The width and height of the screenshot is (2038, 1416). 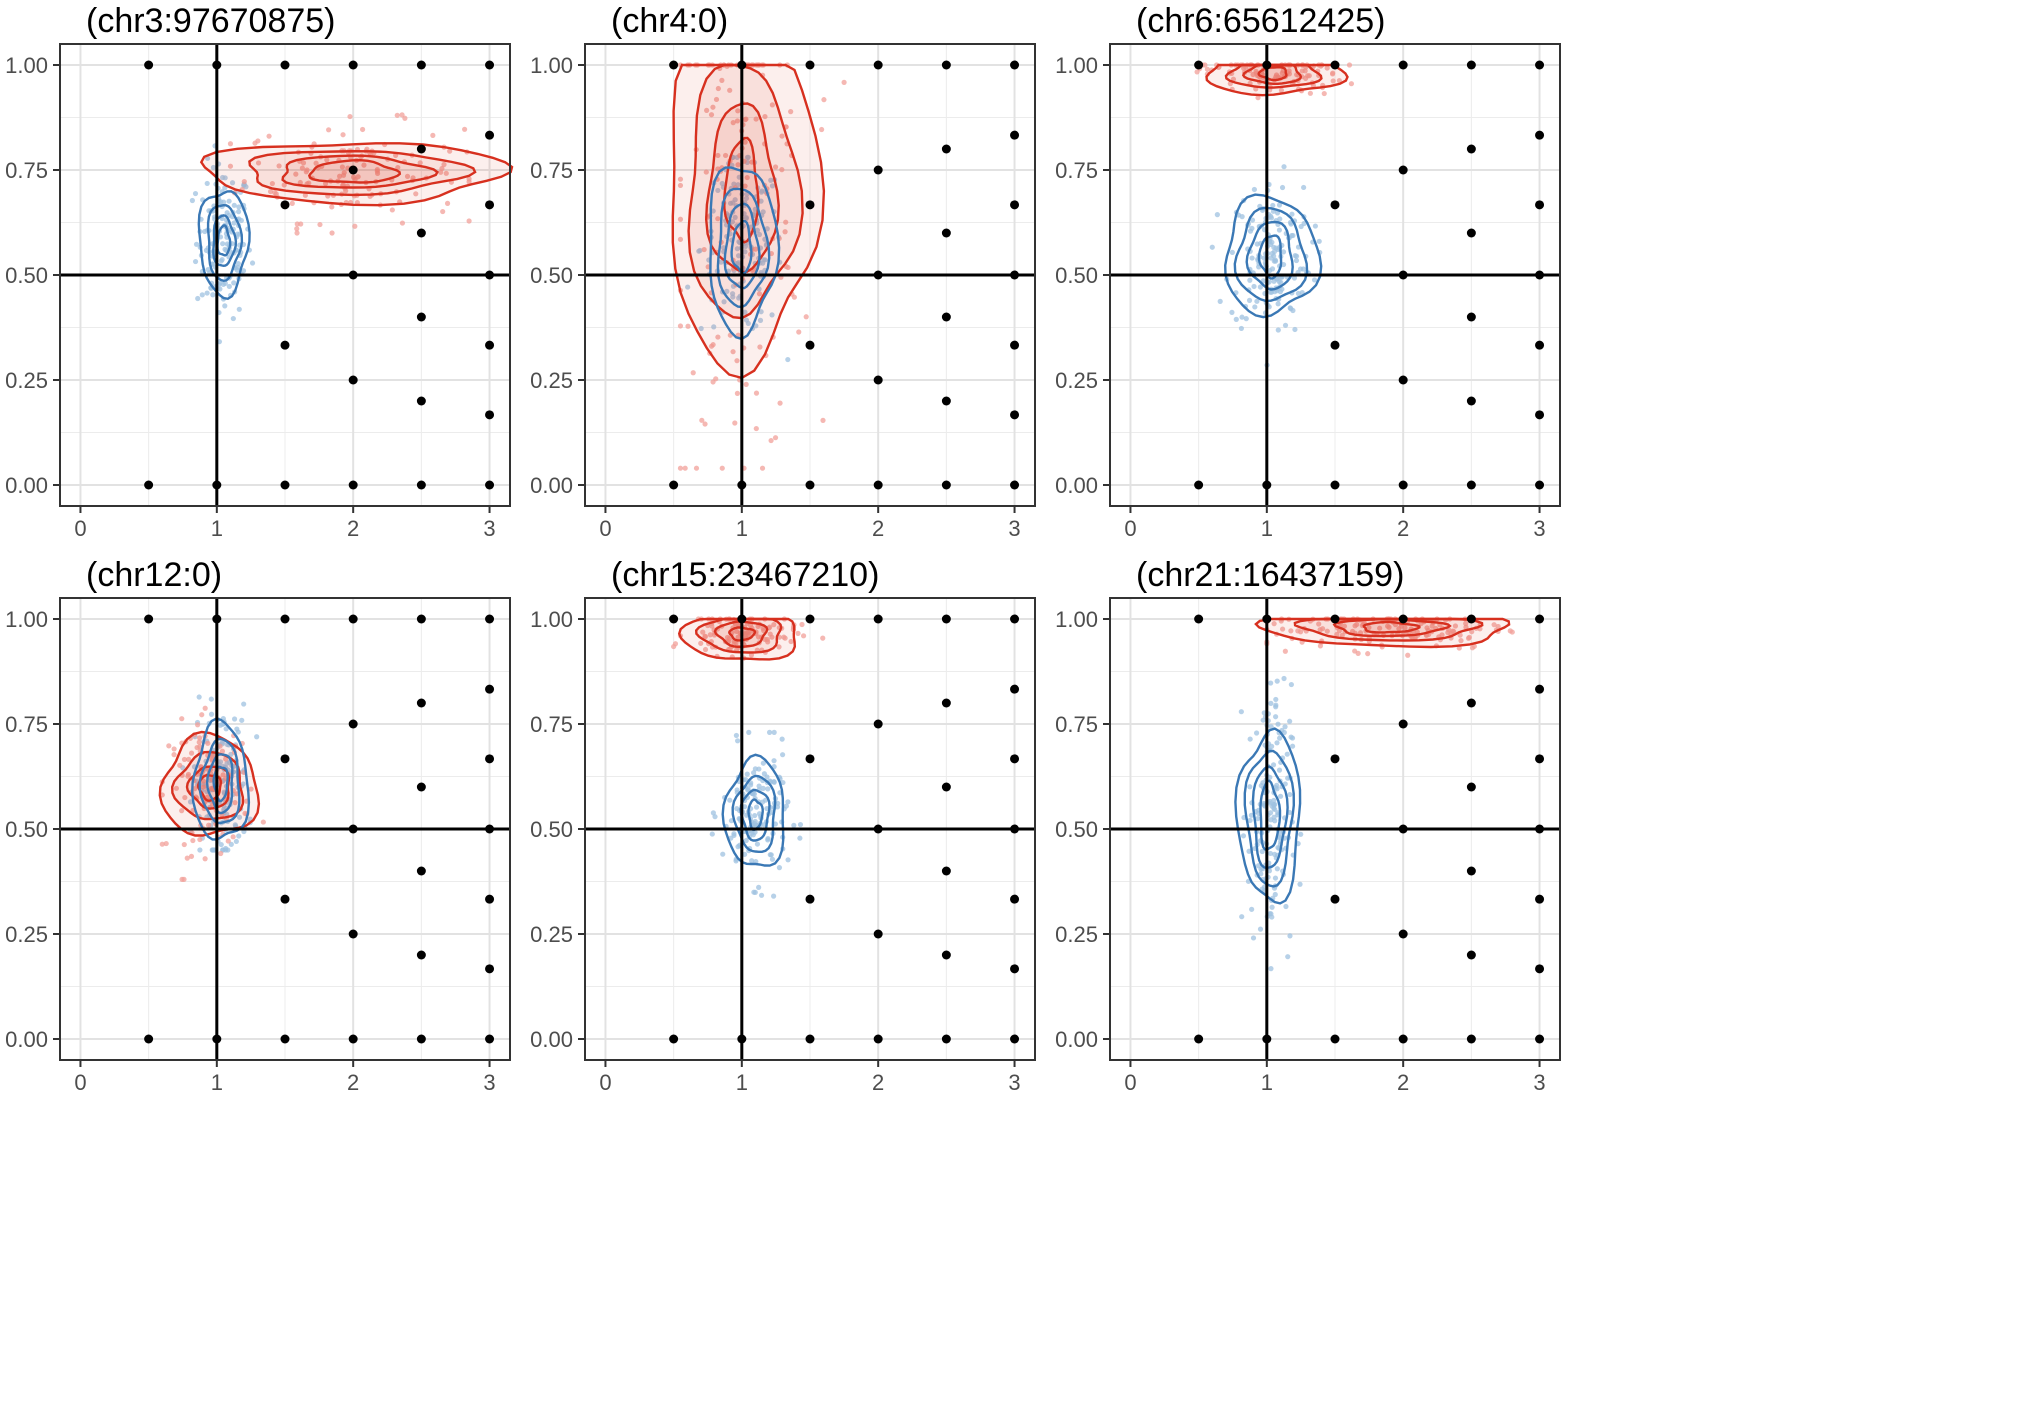 I want to click on y-tick-label: 0.50, so click(x=551, y=275).